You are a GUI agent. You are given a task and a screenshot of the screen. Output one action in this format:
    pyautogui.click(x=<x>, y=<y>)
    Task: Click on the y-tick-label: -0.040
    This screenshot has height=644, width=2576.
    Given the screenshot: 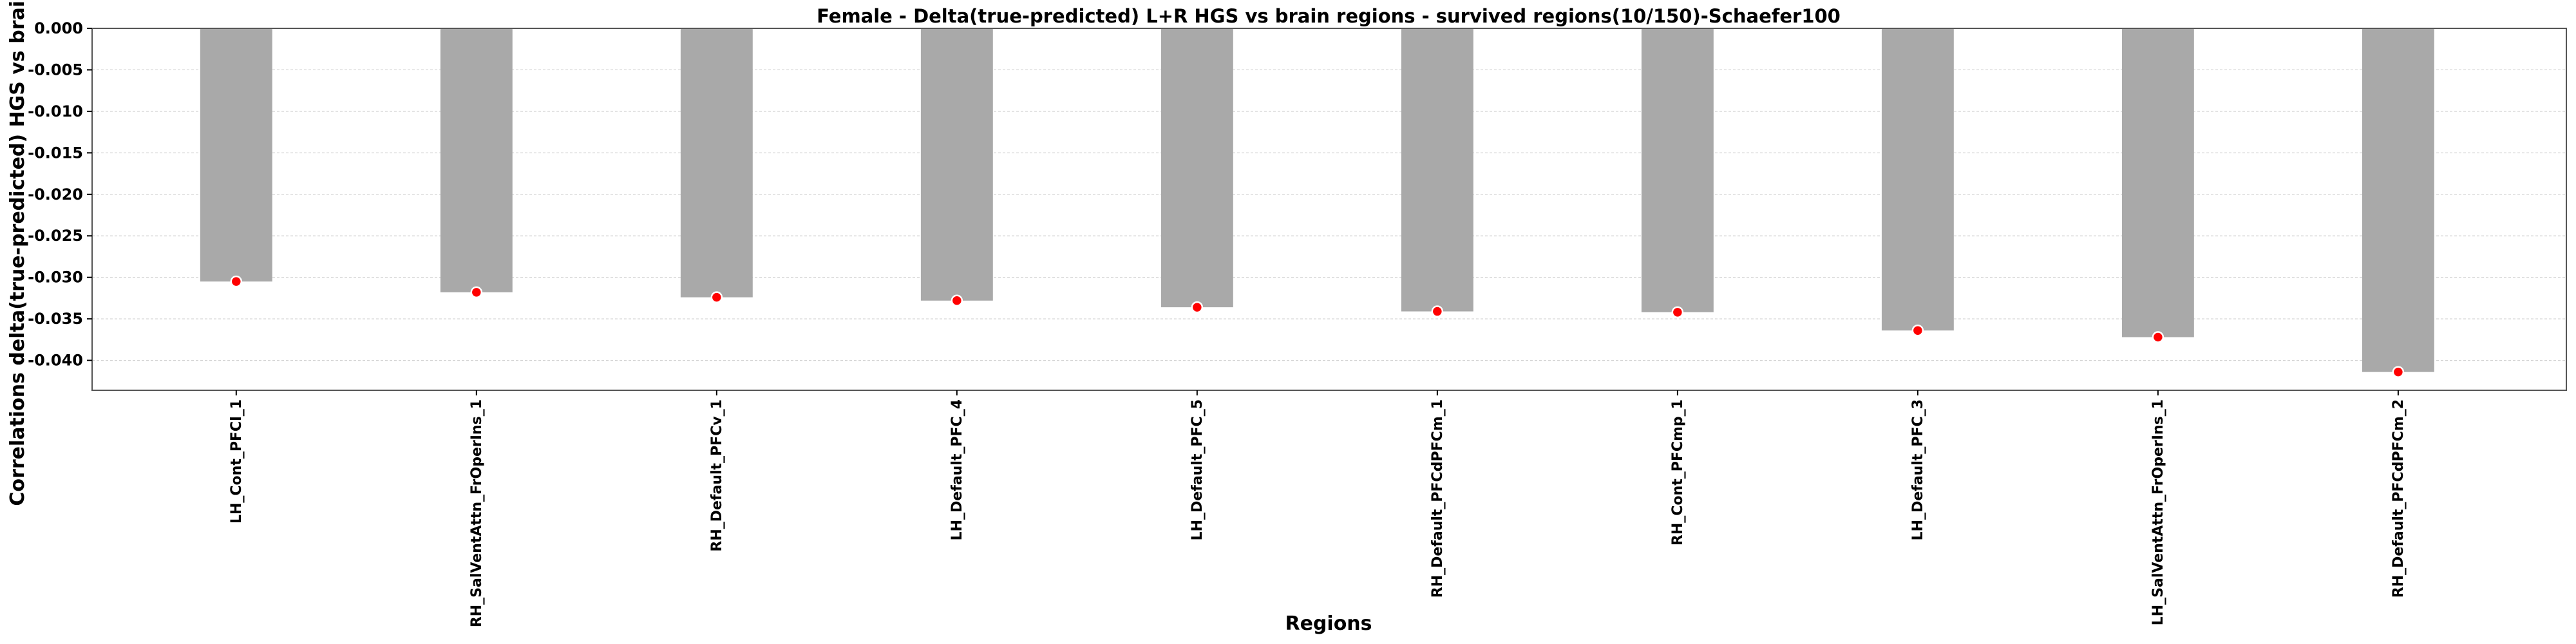 What is the action you would take?
    pyautogui.click(x=56, y=361)
    